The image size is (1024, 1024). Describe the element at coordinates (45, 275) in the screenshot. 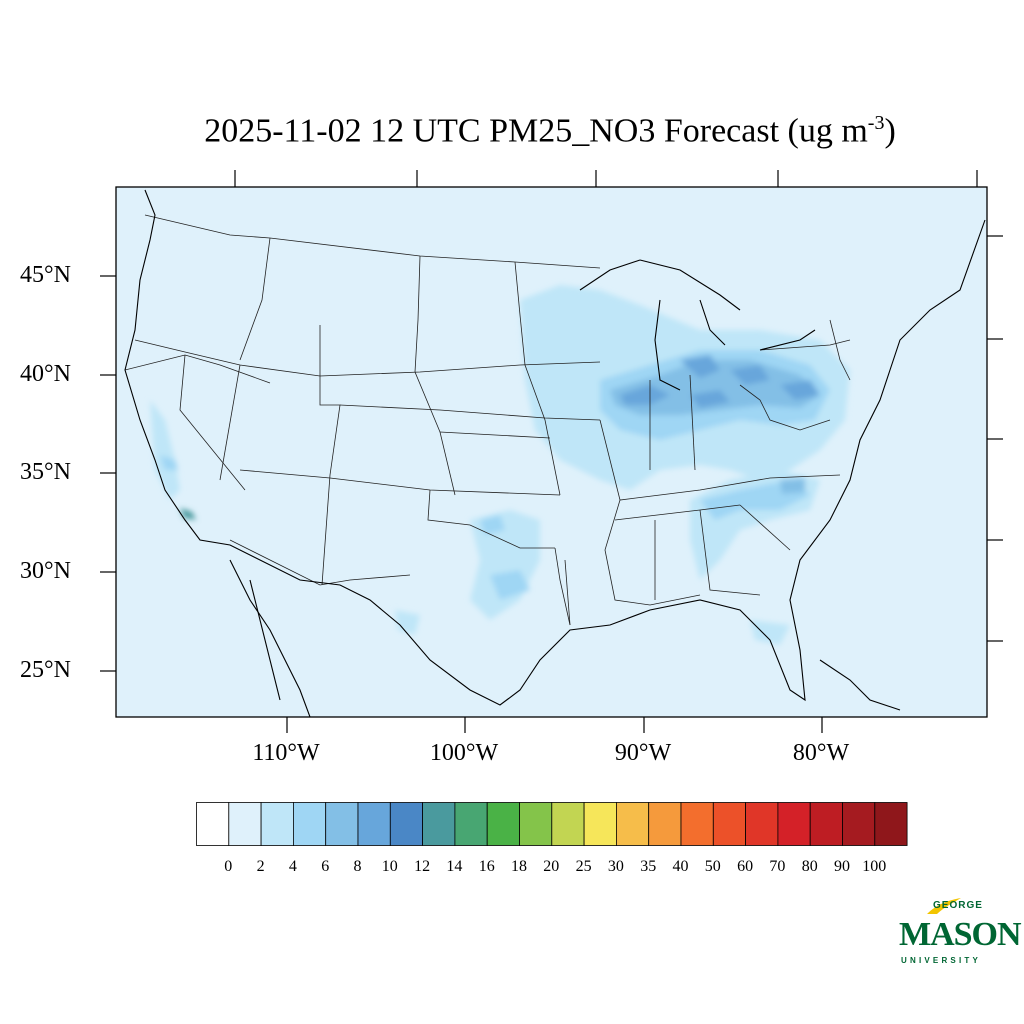

I see `lat-label-45n: 45°N` at that location.